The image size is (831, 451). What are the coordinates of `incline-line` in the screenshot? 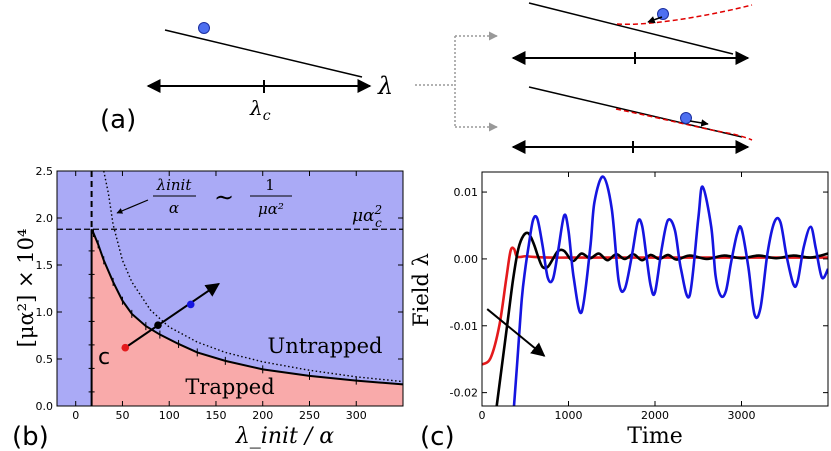 It's located at (263, 53).